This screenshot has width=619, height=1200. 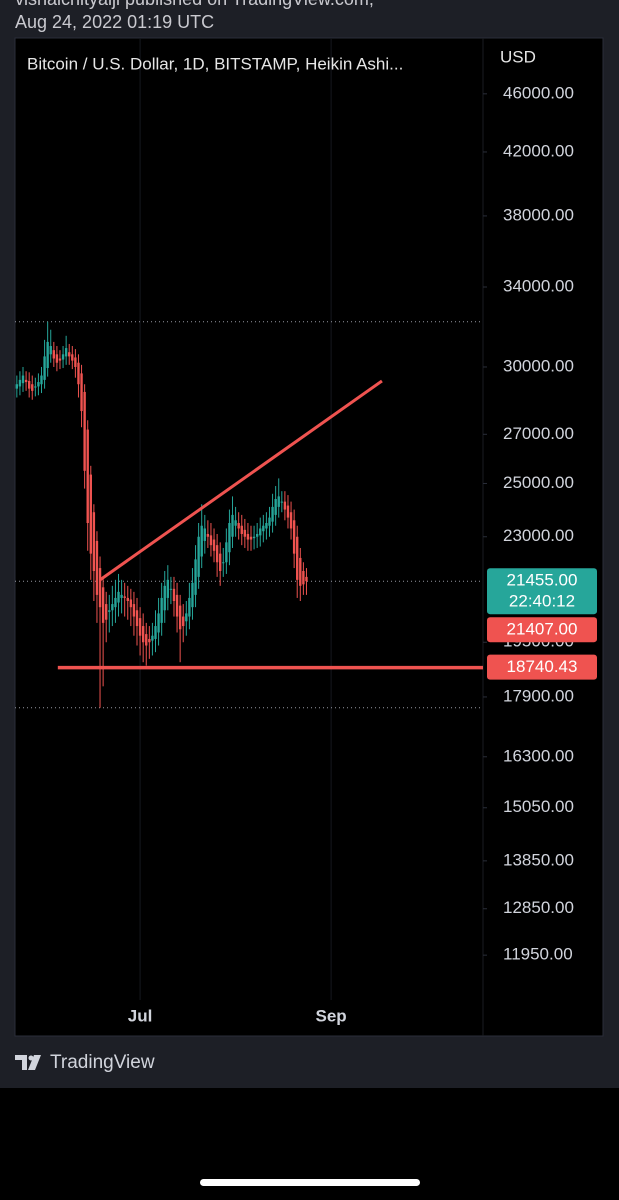 I want to click on price-label: 18740.43, so click(x=542, y=666).